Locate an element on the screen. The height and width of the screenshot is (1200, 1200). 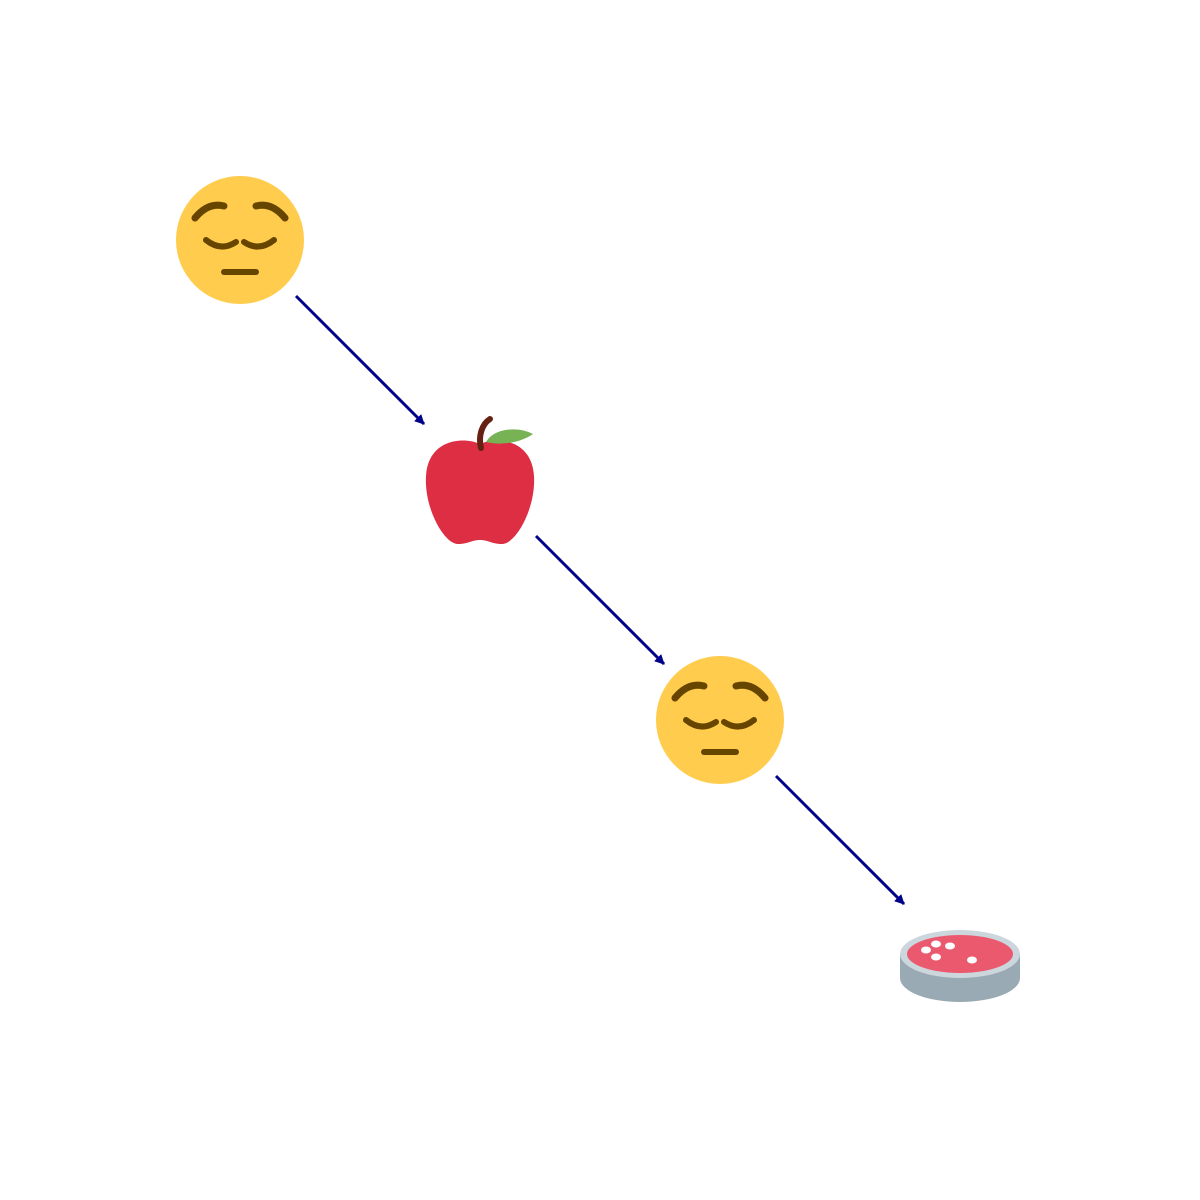
red-apple-icon is located at coordinates (480, 480).